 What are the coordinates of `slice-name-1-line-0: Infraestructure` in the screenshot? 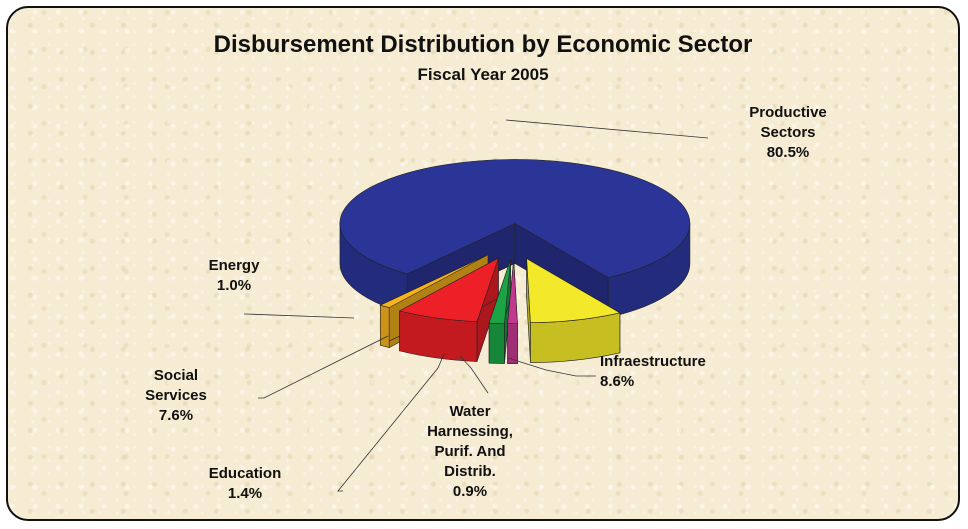 It's located at (653, 361).